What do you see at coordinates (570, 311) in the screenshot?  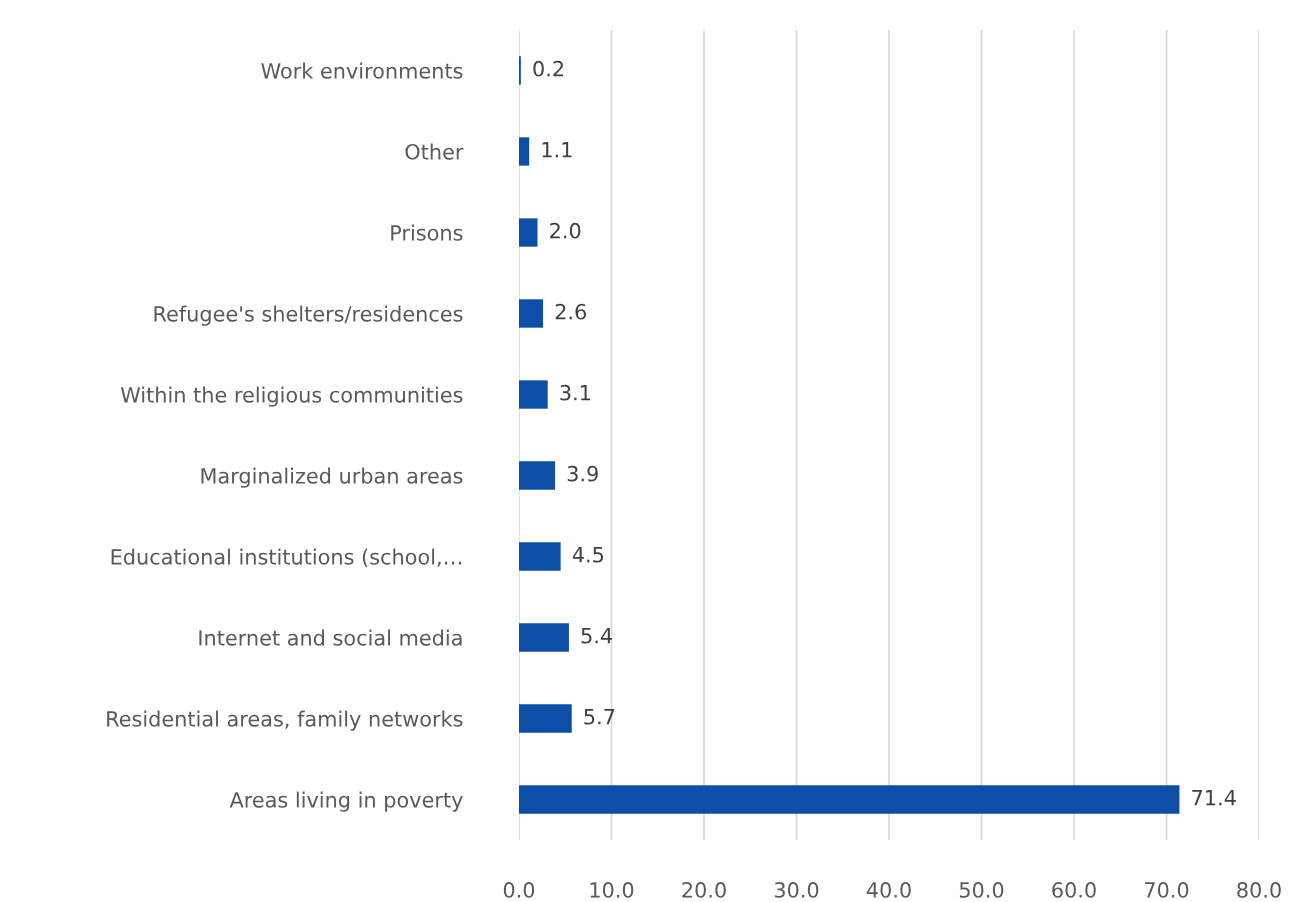 I see `data-label: 2.6` at bounding box center [570, 311].